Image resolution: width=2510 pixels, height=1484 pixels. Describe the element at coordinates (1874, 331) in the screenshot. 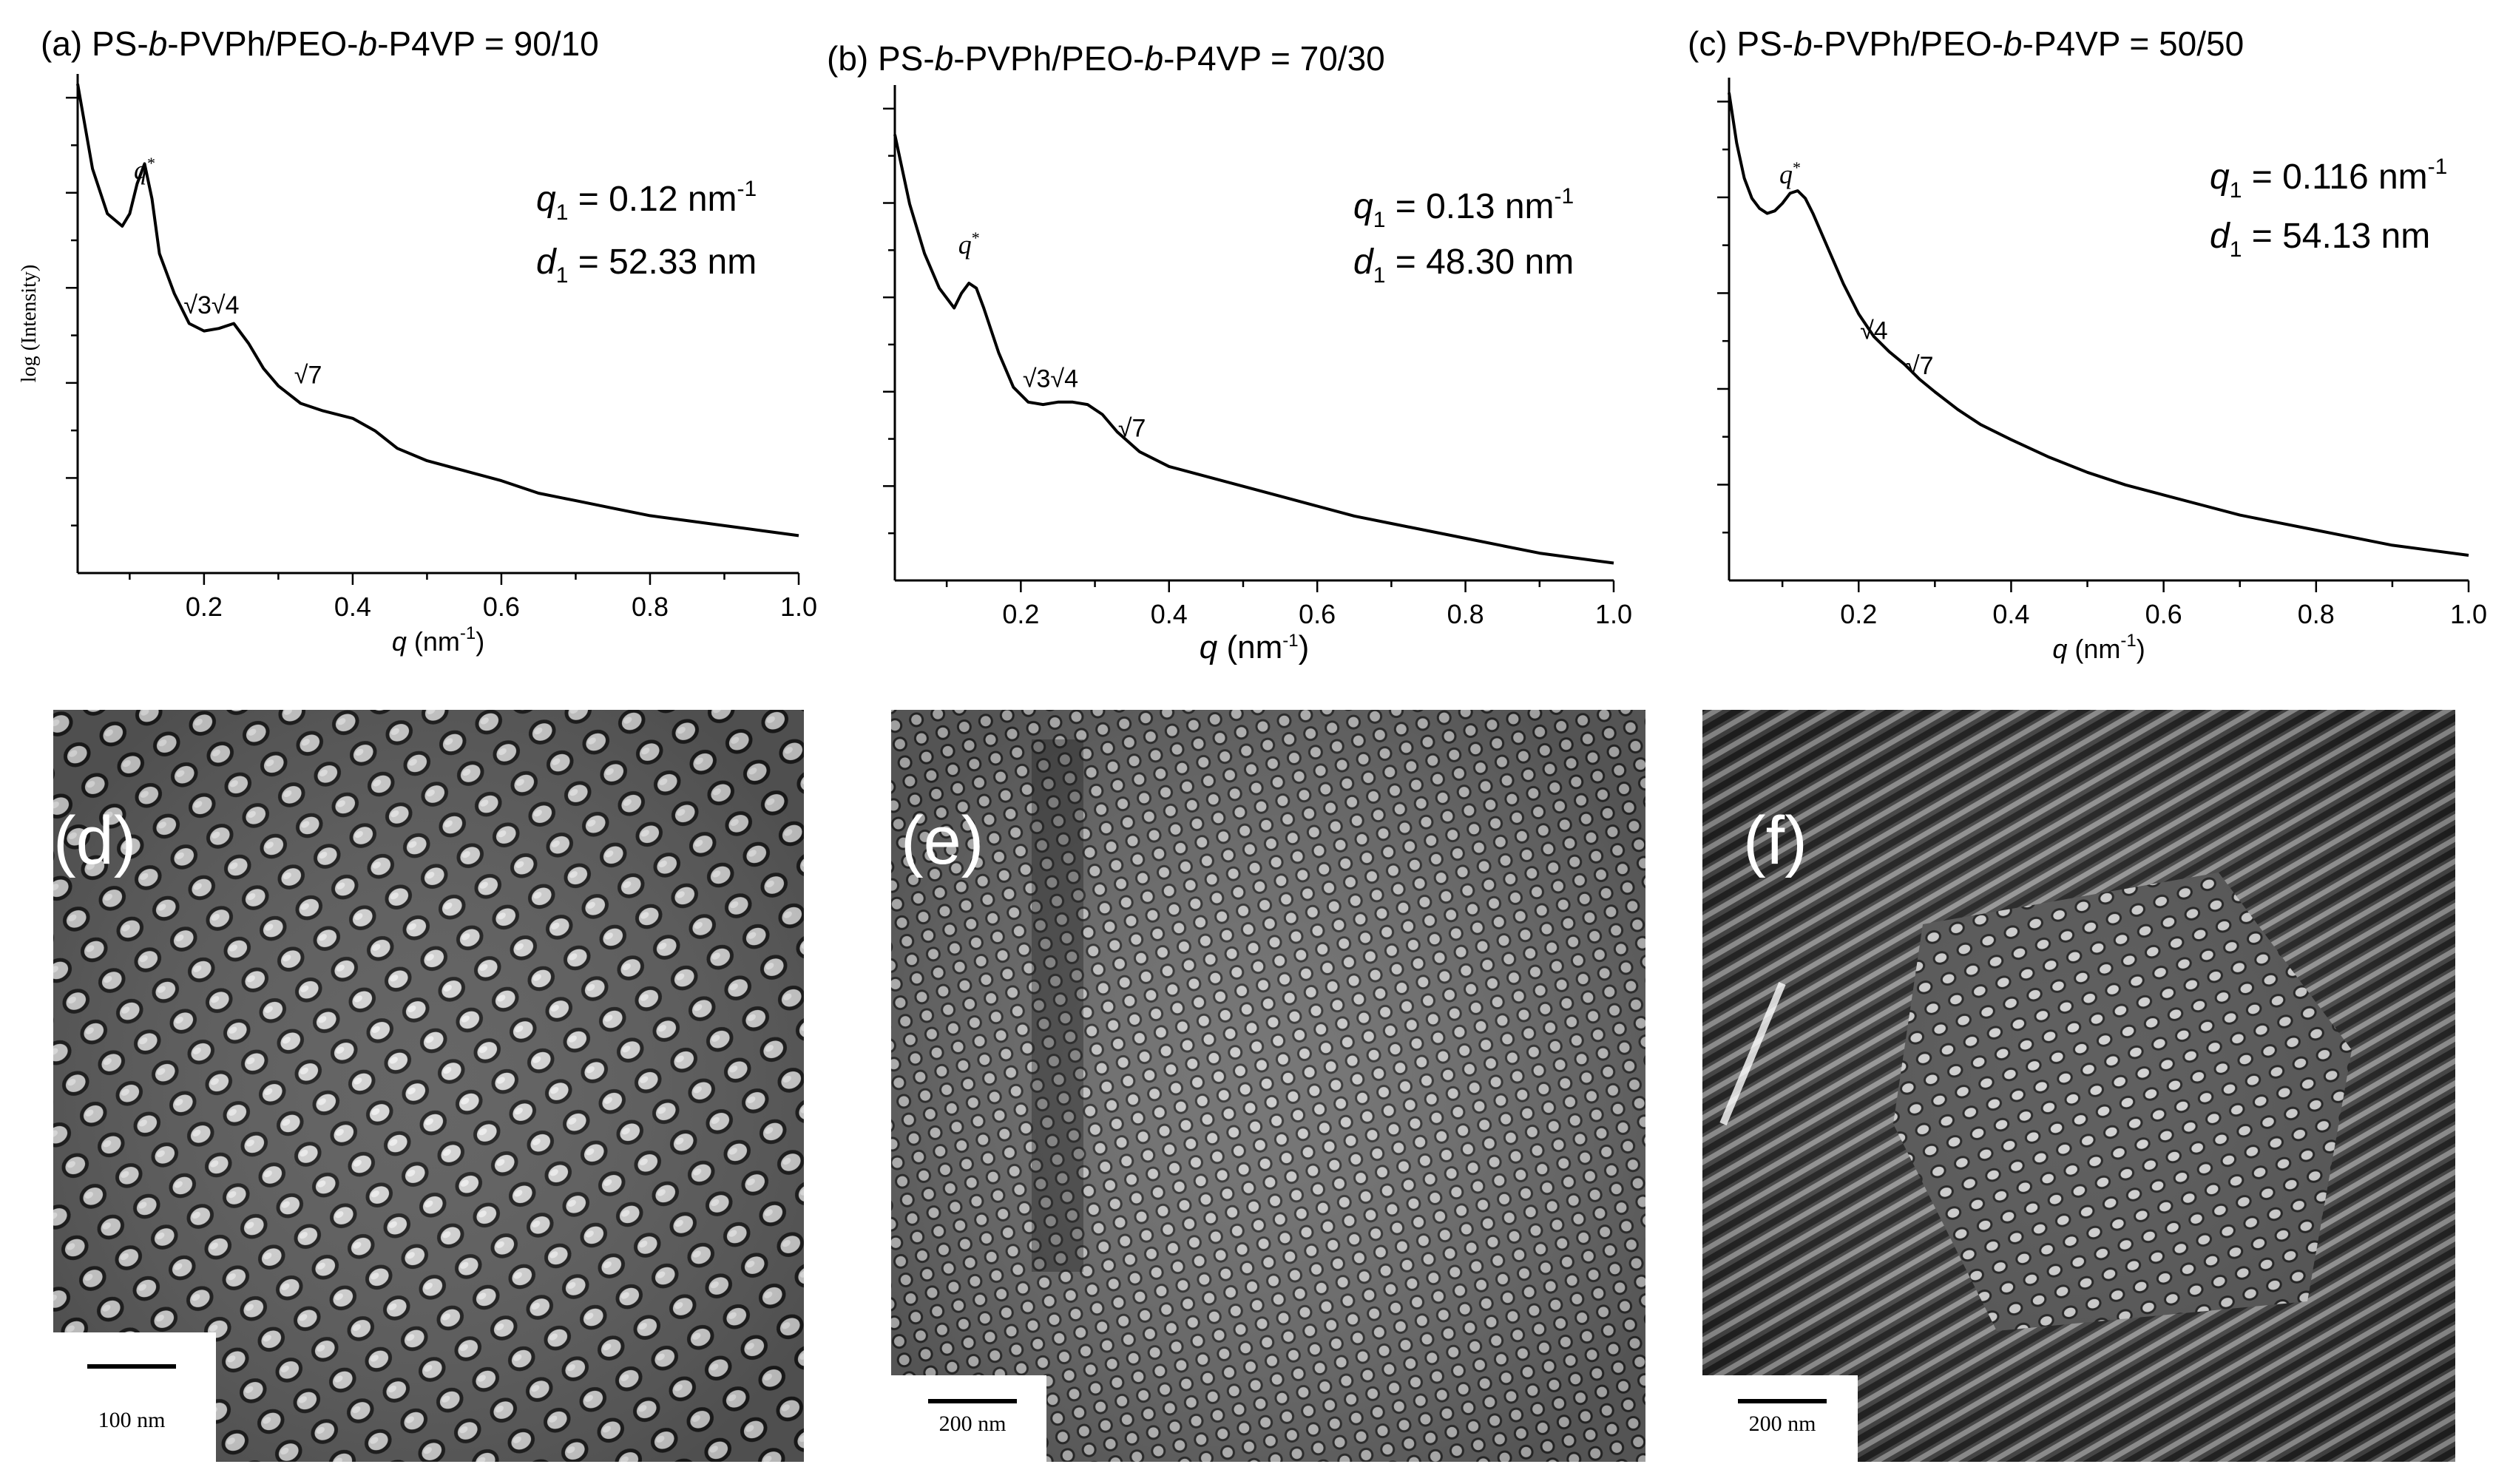

I see `peak-label: √4` at that location.